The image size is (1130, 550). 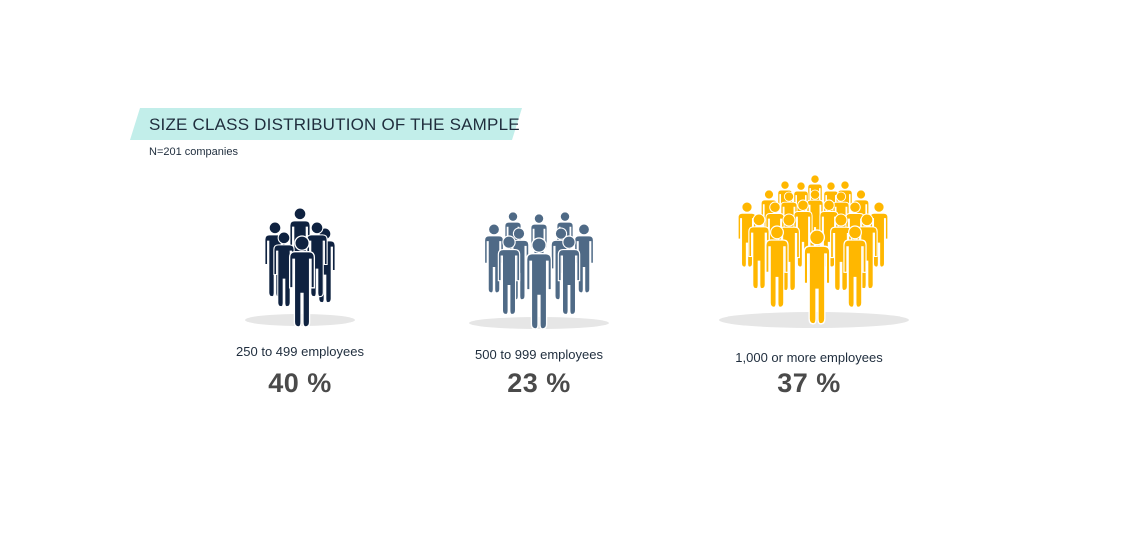 What do you see at coordinates (334, 124) in the screenshot?
I see `chart-title: SIZE CLASS DISTRIBUTION OF THE SAMPLE` at bounding box center [334, 124].